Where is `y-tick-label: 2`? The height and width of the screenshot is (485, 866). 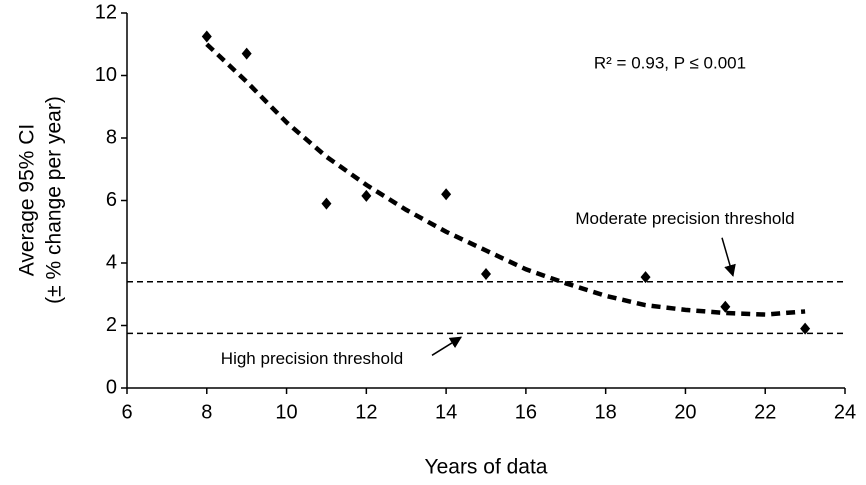 y-tick-label: 2 is located at coordinates (111, 325).